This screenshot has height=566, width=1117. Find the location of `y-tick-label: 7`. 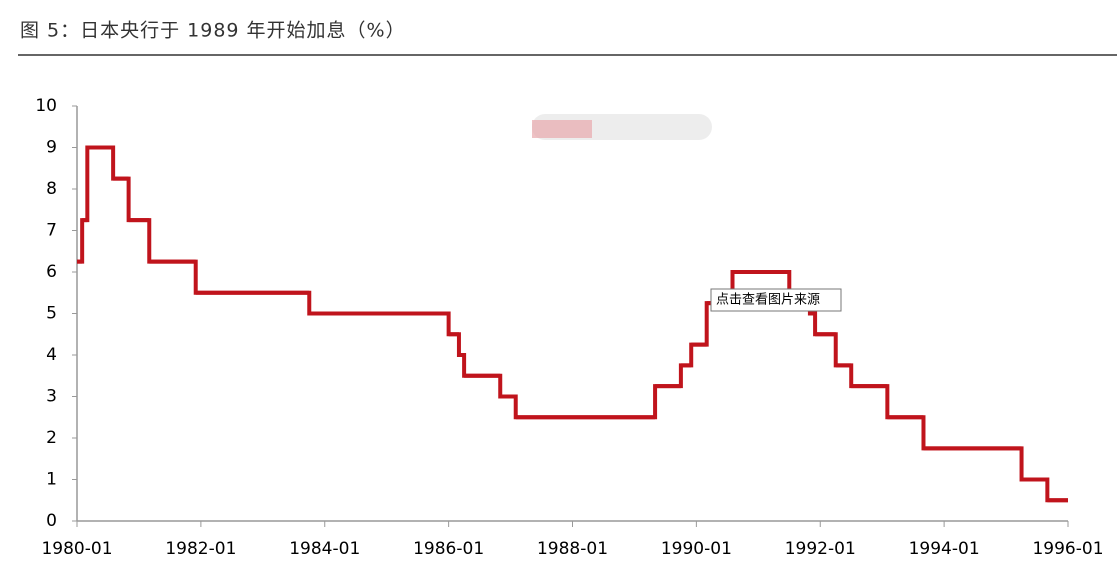

y-tick-label: 7 is located at coordinates (51, 231).